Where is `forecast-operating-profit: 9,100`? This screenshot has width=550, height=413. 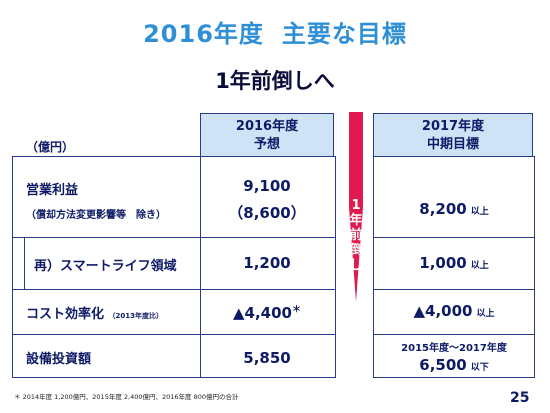
forecast-operating-profit: 9,100 is located at coordinates (267, 186).